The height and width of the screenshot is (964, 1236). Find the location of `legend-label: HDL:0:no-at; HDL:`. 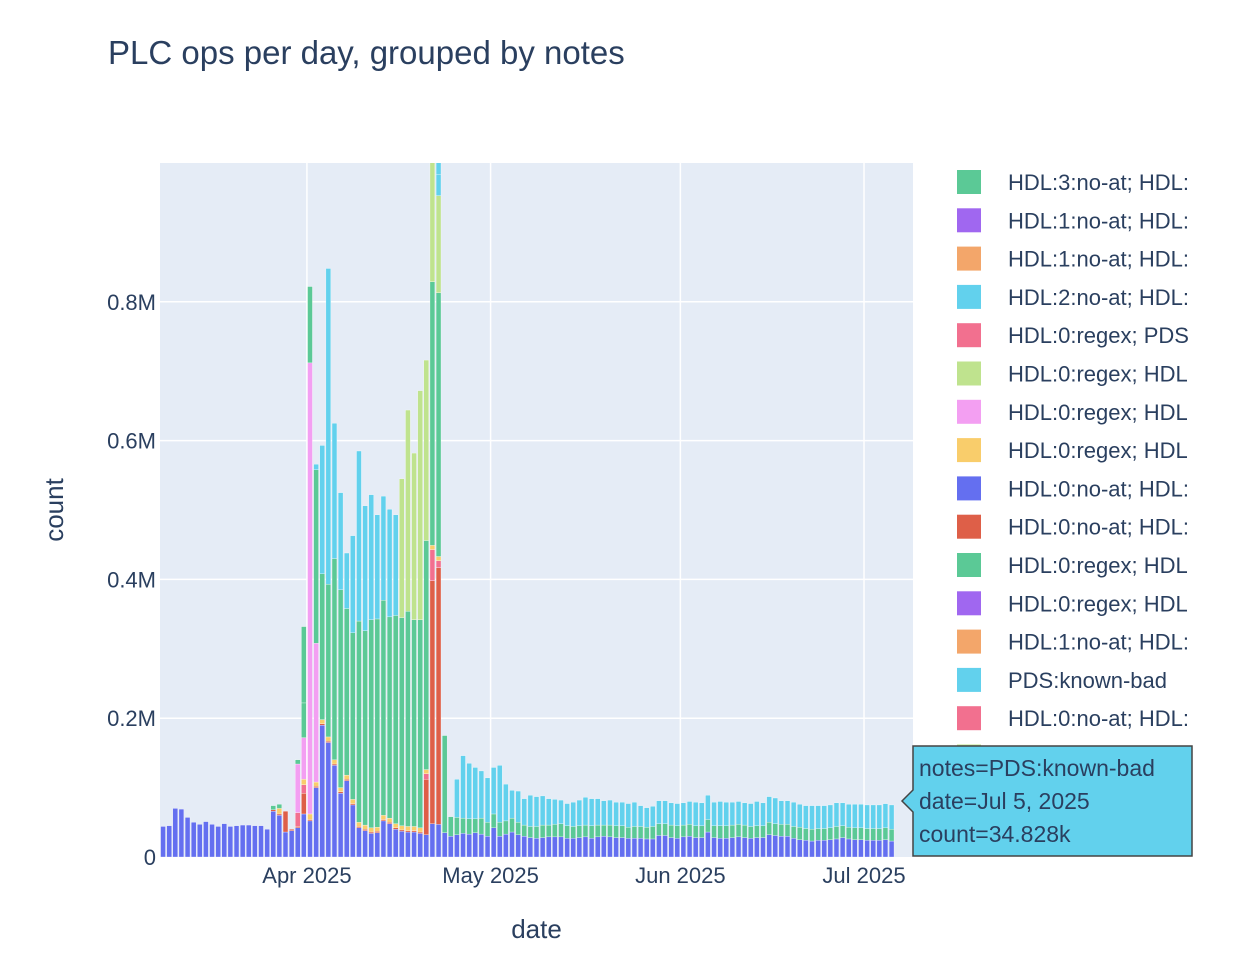

legend-label: HDL:0:no-at; HDL: is located at coordinates (1098, 527).